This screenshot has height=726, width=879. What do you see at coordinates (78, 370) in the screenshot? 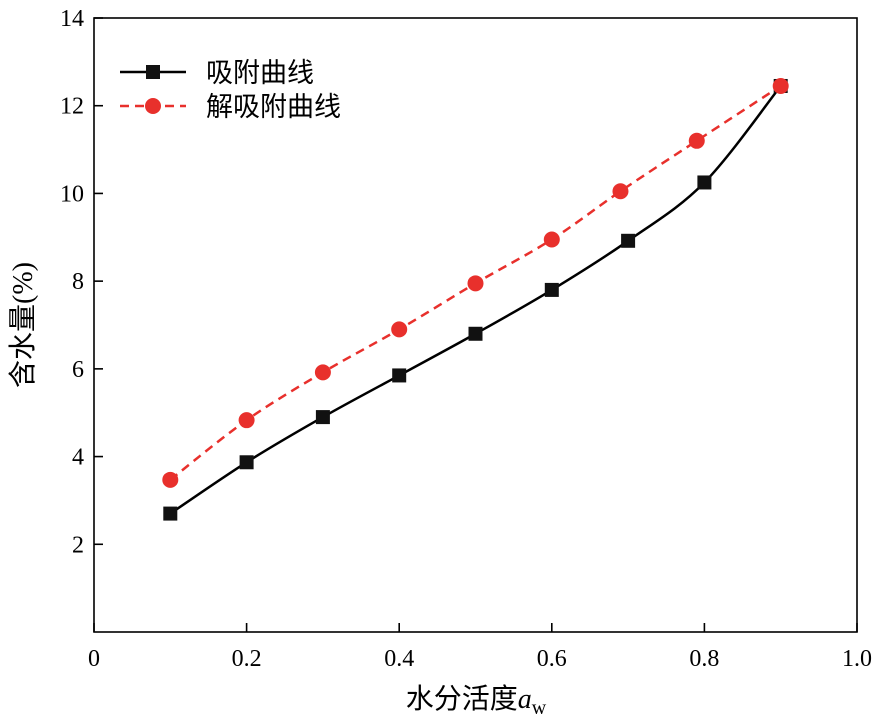
I see `y-tick-label: 6` at bounding box center [78, 370].